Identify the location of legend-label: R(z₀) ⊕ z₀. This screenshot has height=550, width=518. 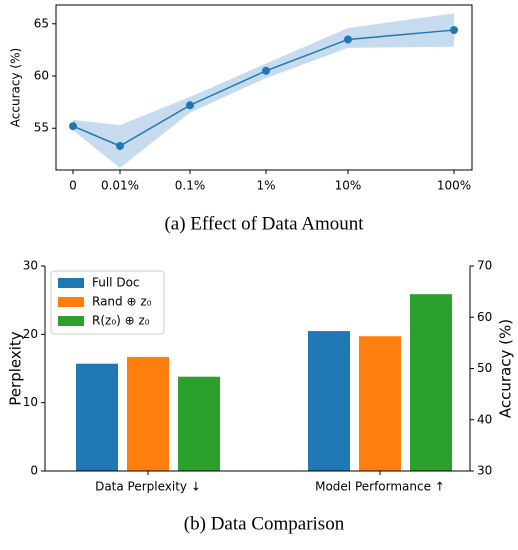
(121, 321).